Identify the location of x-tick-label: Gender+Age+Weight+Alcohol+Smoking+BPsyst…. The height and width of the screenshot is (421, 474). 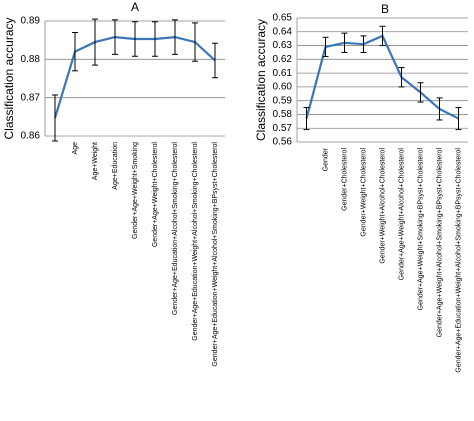
(439, 243).